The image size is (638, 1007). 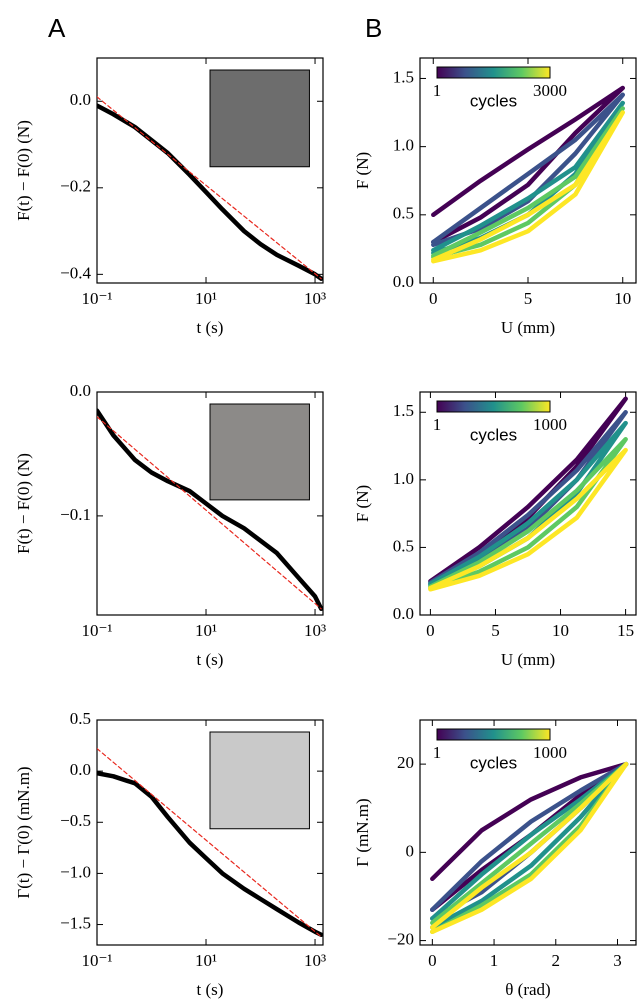 I want to click on x-tick-label: 15, so click(x=625, y=630).